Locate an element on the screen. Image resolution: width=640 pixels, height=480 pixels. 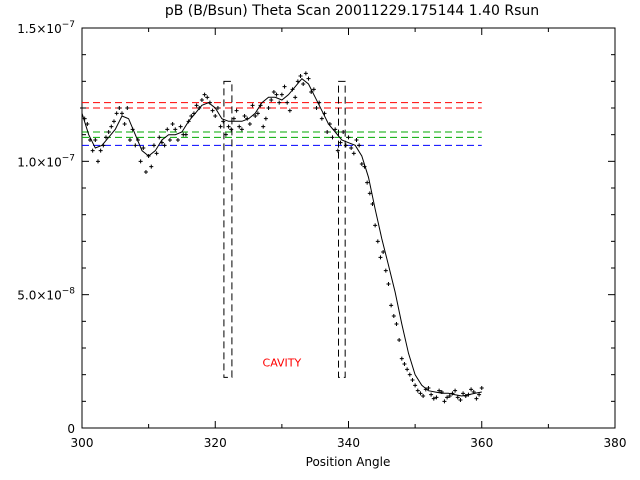
y-tick-label-mantissa: 1.5×10 is located at coordinates (39, 29).